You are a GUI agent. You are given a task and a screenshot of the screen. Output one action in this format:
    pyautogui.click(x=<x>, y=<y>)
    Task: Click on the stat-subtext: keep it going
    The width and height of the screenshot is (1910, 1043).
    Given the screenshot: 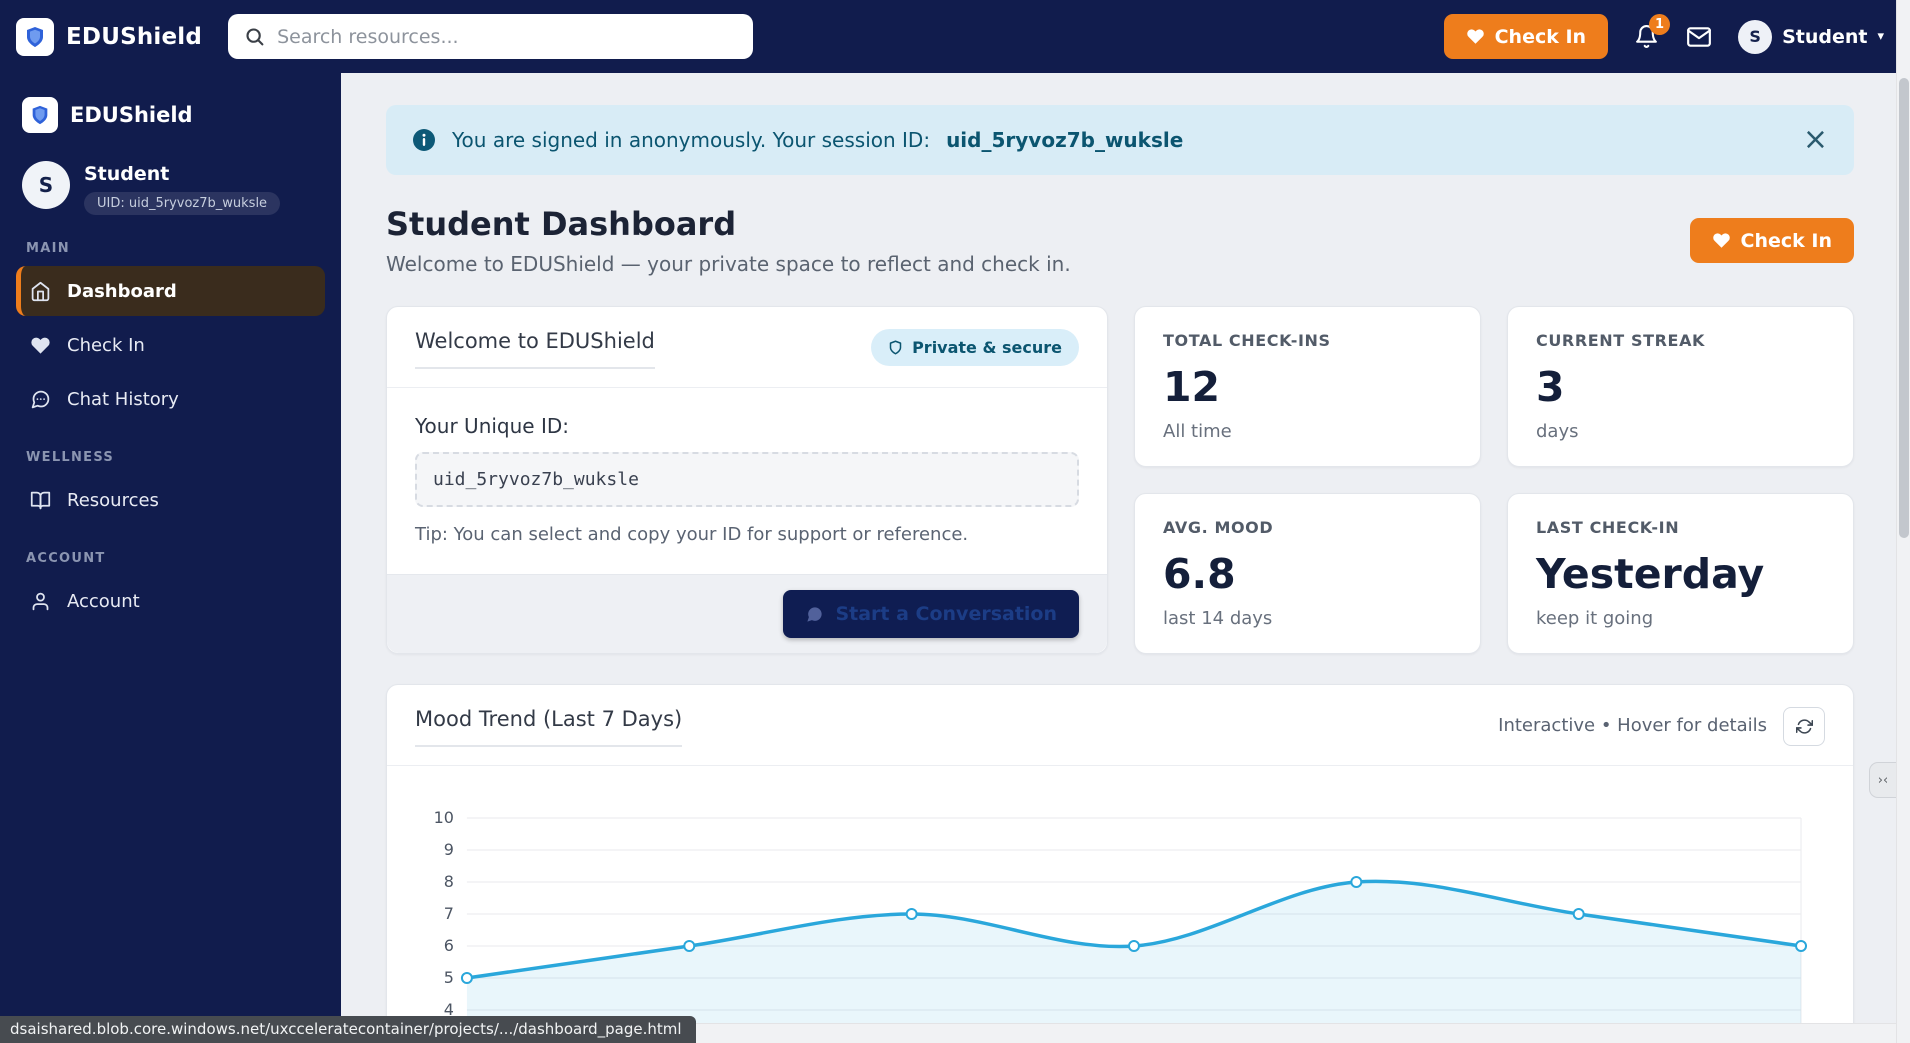 What is the action you would take?
    pyautogui.click(x=1595, y=618)
    